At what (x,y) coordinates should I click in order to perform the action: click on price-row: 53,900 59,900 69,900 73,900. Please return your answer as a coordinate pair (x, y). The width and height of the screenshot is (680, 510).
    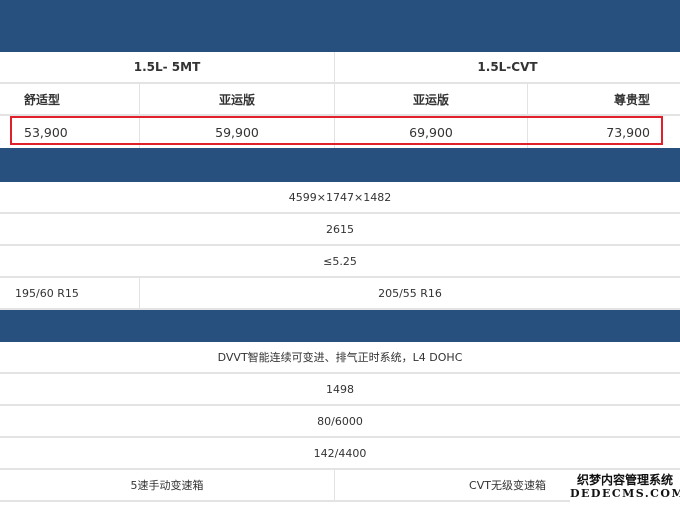
    Looking at the image, I should click on (340, 132).